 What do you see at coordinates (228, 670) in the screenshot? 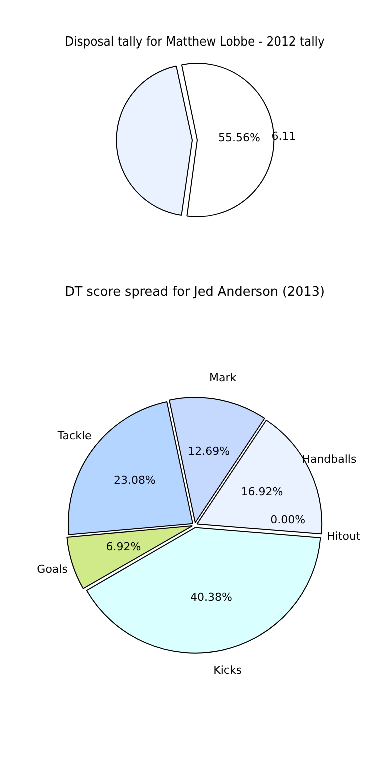
I see `slice-label: Kicks` at bounding box center [228, 670].